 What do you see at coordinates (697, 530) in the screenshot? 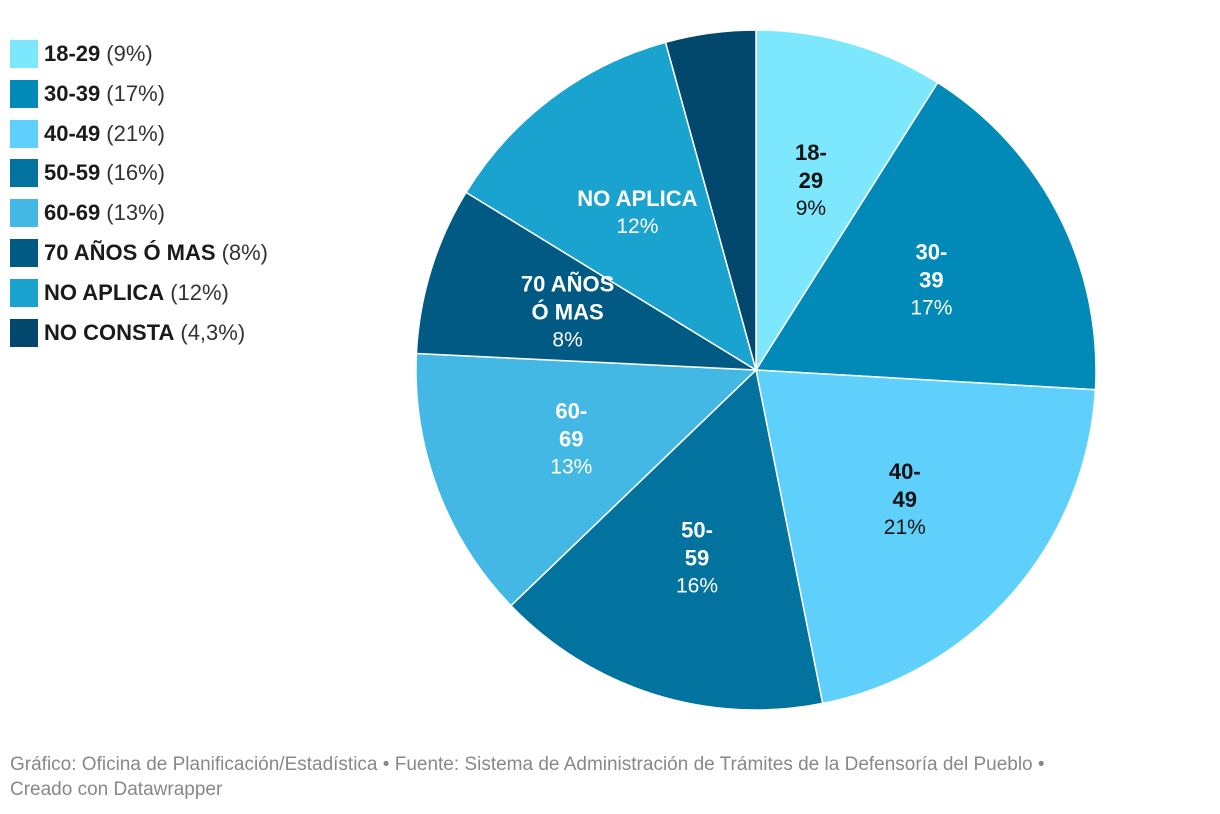
I see `slice-name-label: 50-` at bounding box center [697, 530].